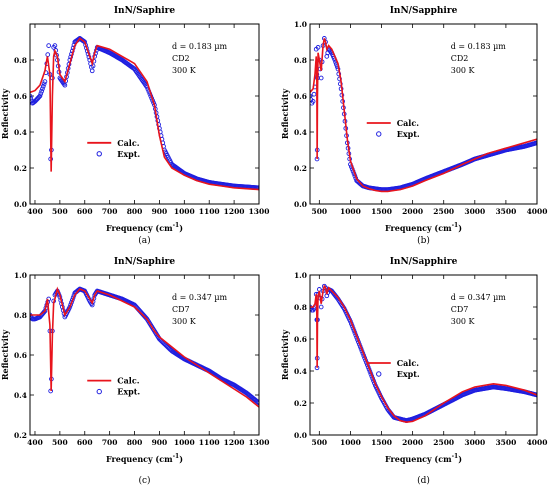 The image size is (550, 495). What do you see at coordinates (460, 309) in the screenshot?
I see `annotation-text: CD7` at bounding box center [460, 309].